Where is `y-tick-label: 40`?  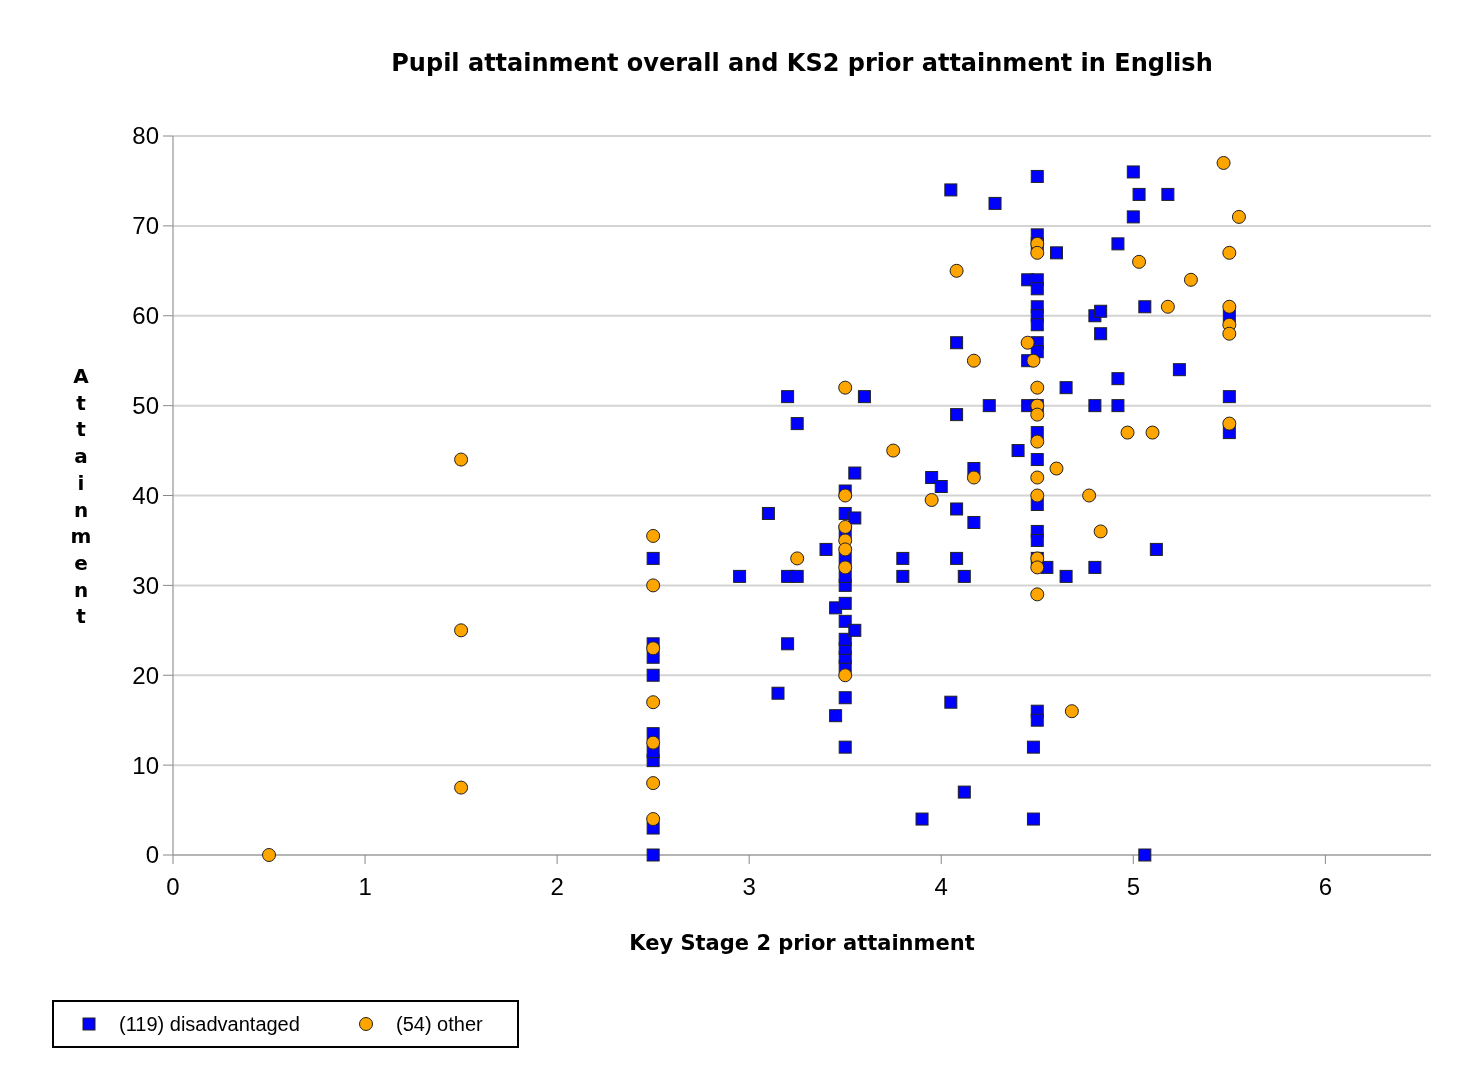
y-tick-label: 40 is located at coordinates (145, 495).